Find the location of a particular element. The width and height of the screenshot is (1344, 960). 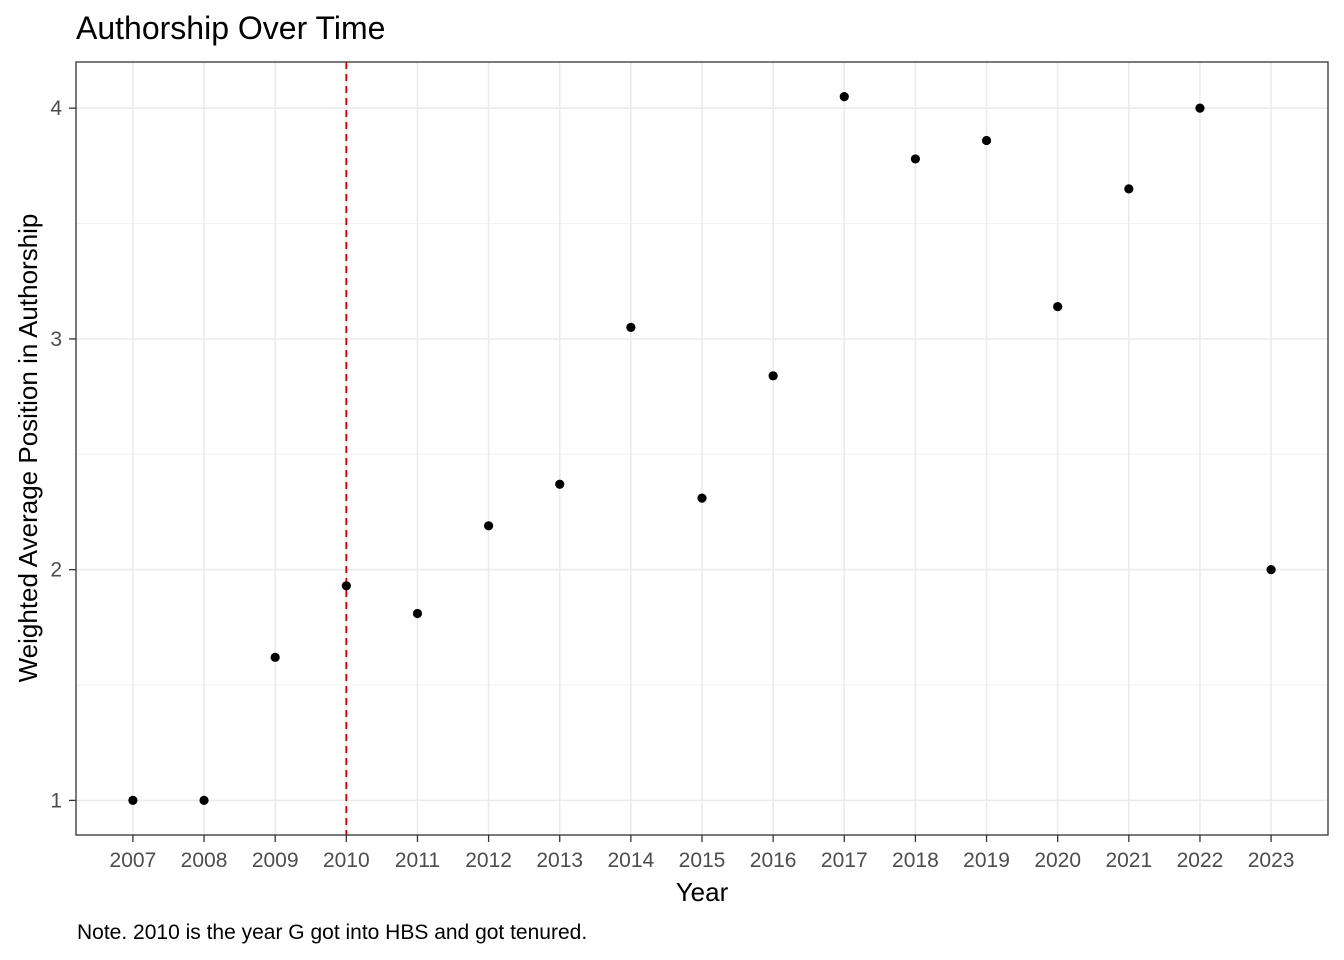

x-tick-label-2011: 2011 is located at coordinates (417, 860).